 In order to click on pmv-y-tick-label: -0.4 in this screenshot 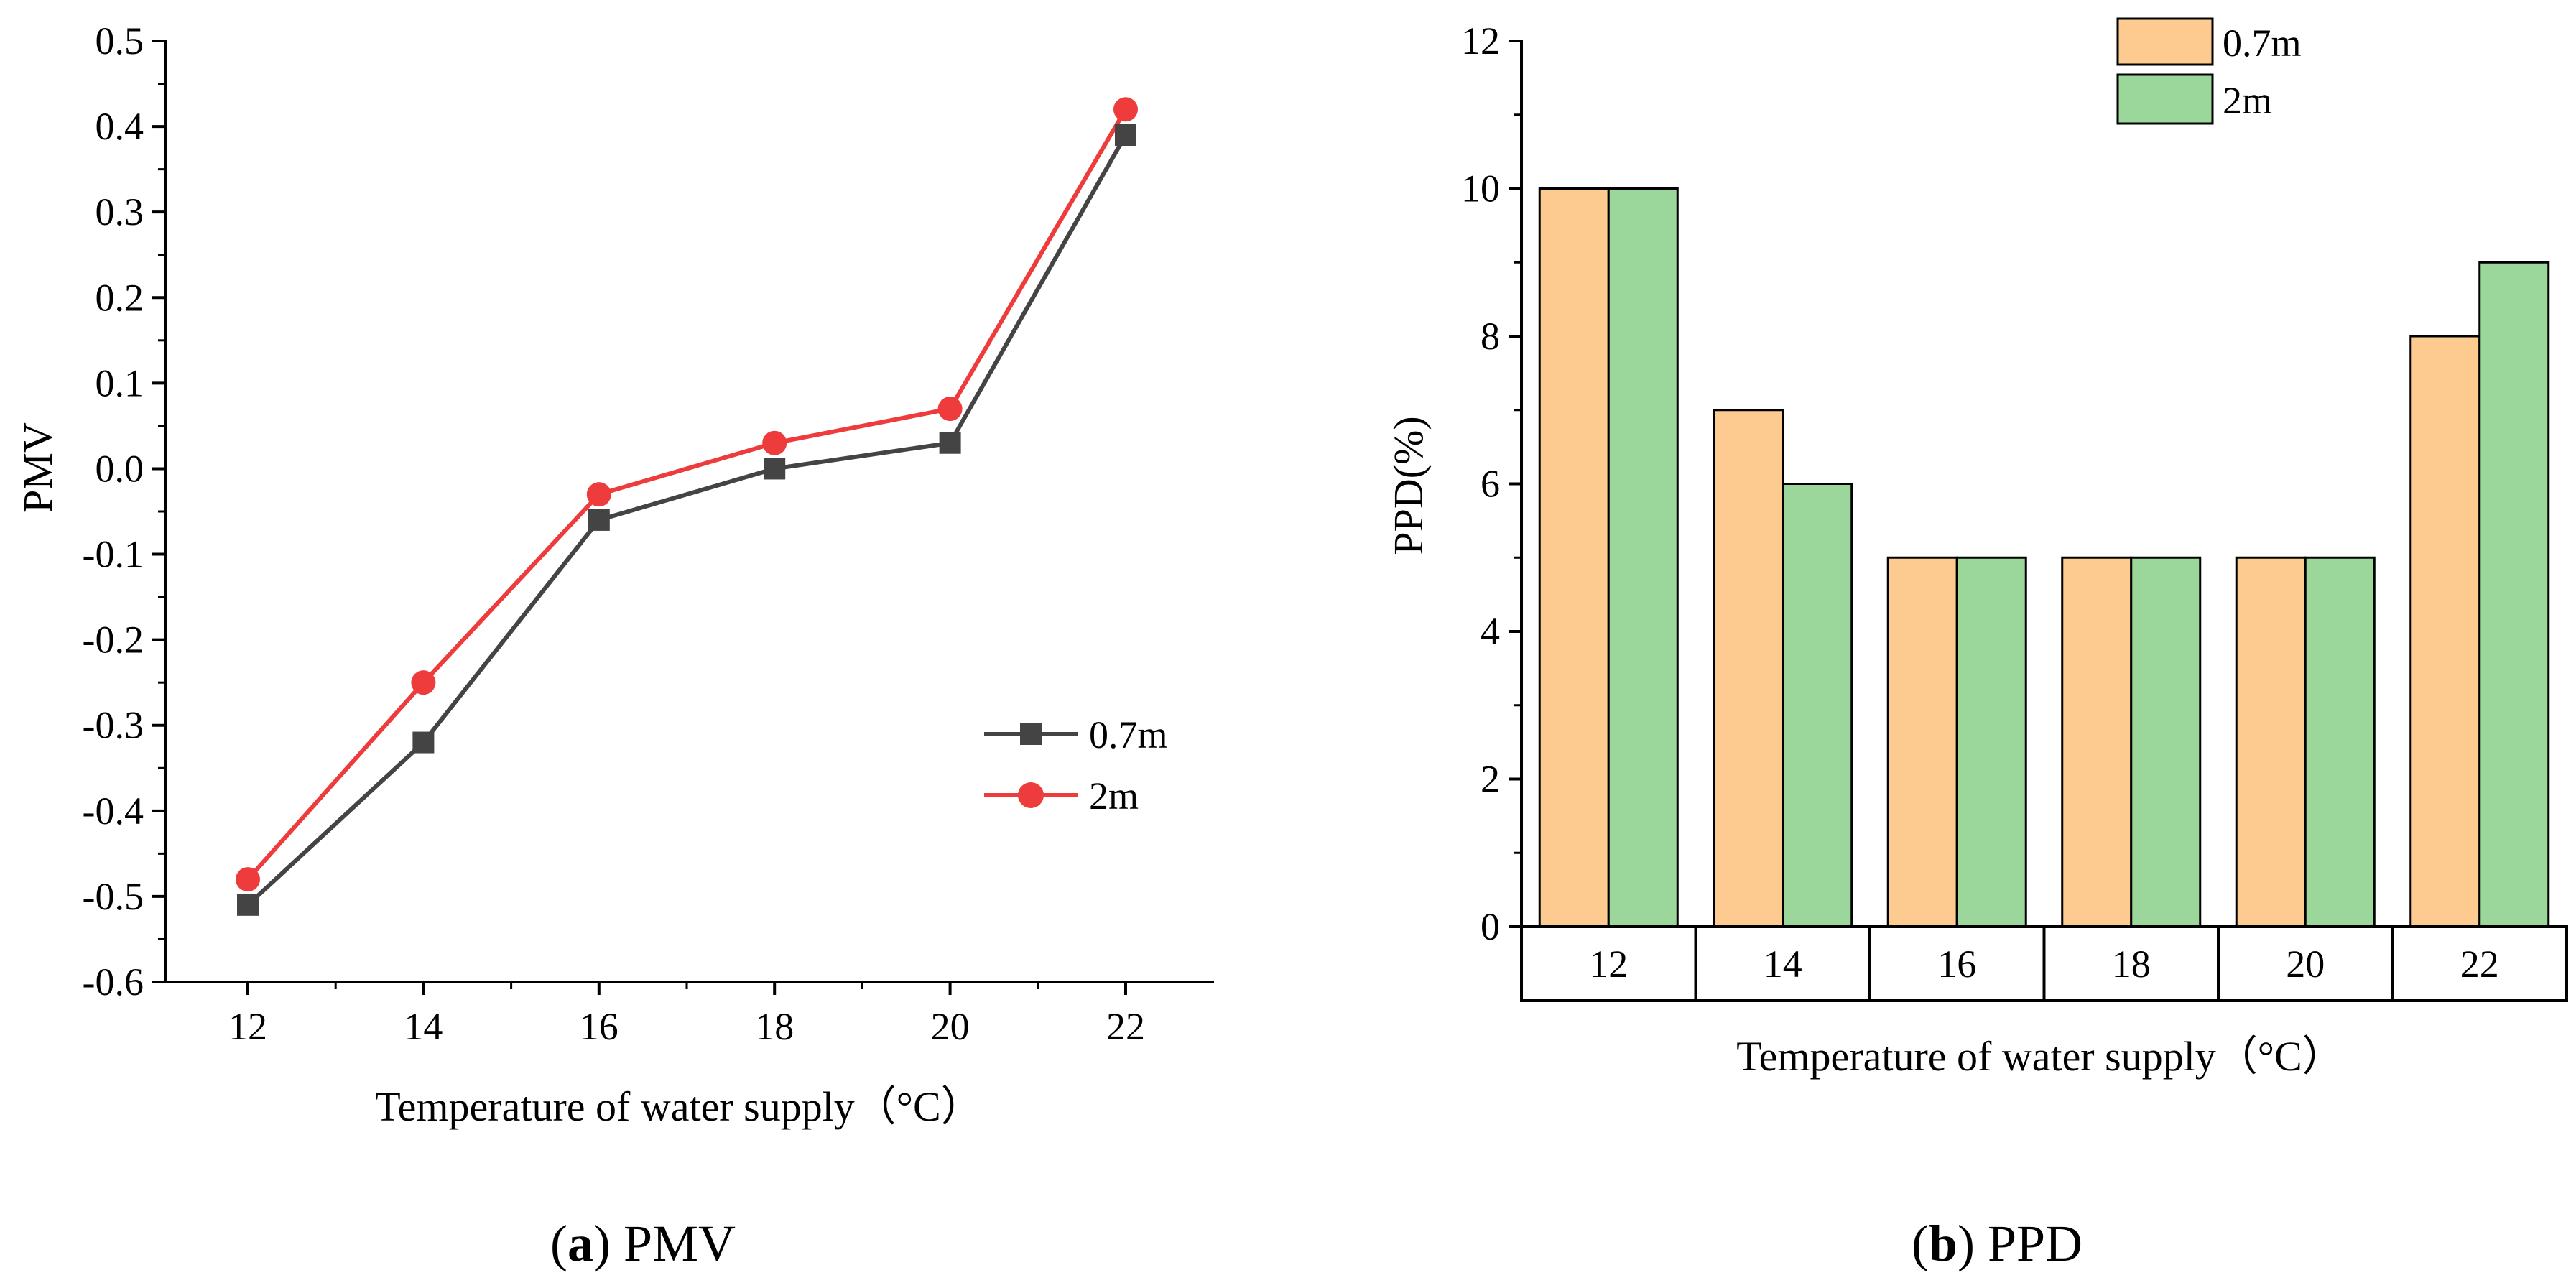, I will do `click(113, 811)`.